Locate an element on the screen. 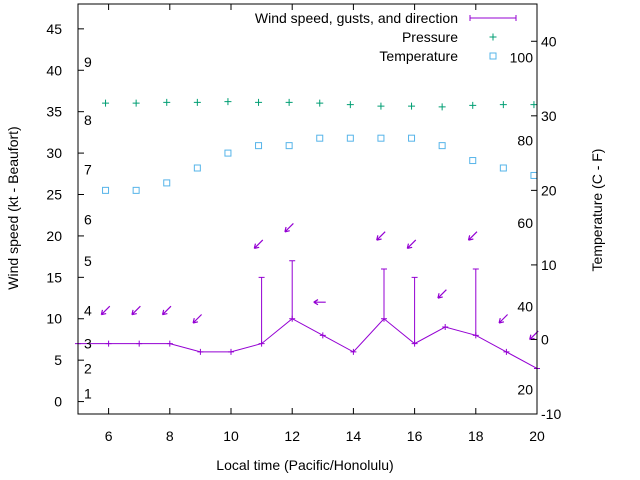 The height and width of the screenshot is (480, 640). y-right-tick-label: 30 is located at coordinates (549, 116).